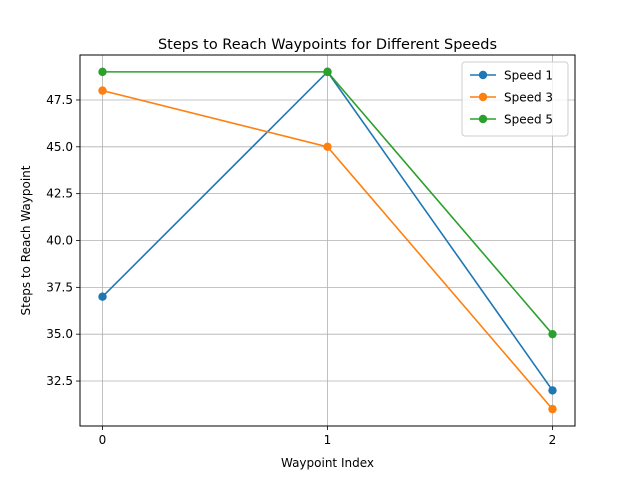 The height and width of the screenshot is (483, 639). What do you see at coordinates (59, 100) in the screenshot?
I see `y-tick-label: 47.5` at bounding box center [59, 100].